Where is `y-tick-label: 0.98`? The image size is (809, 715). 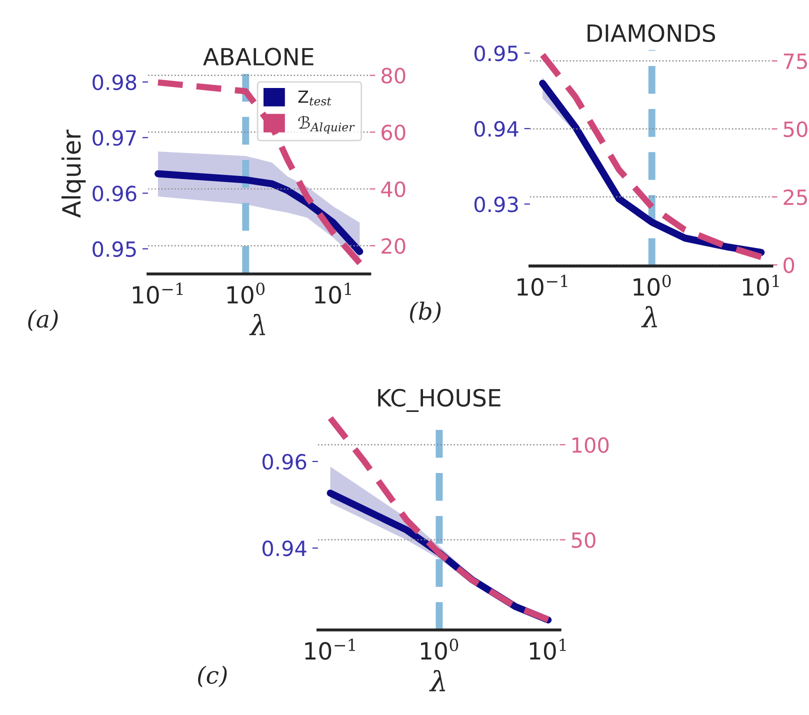
y-tick-label: 0.98 is located at coordinates (114, 82).